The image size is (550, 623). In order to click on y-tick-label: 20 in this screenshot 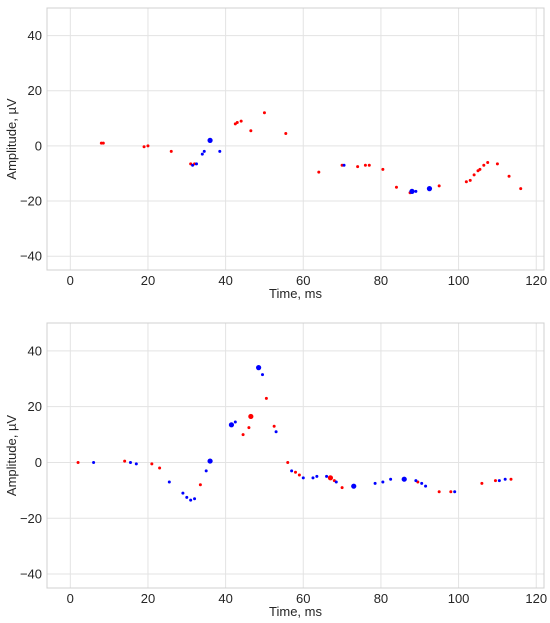, I will do `click(35, 90)`.